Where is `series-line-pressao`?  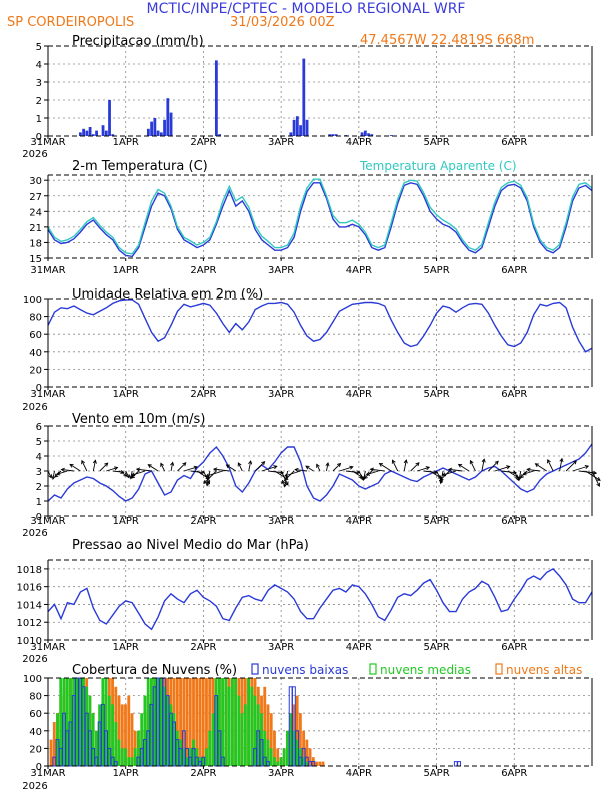
series-line-pressao is located at coordinates (320, 599).